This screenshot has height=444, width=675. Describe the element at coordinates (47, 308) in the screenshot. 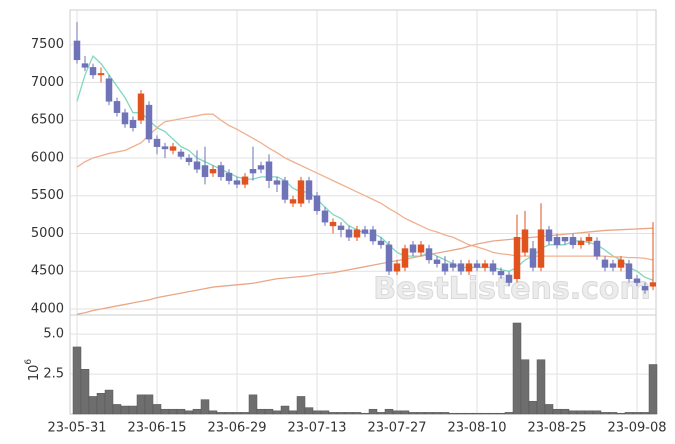

I see `y-tick-label: 4000` at that location.